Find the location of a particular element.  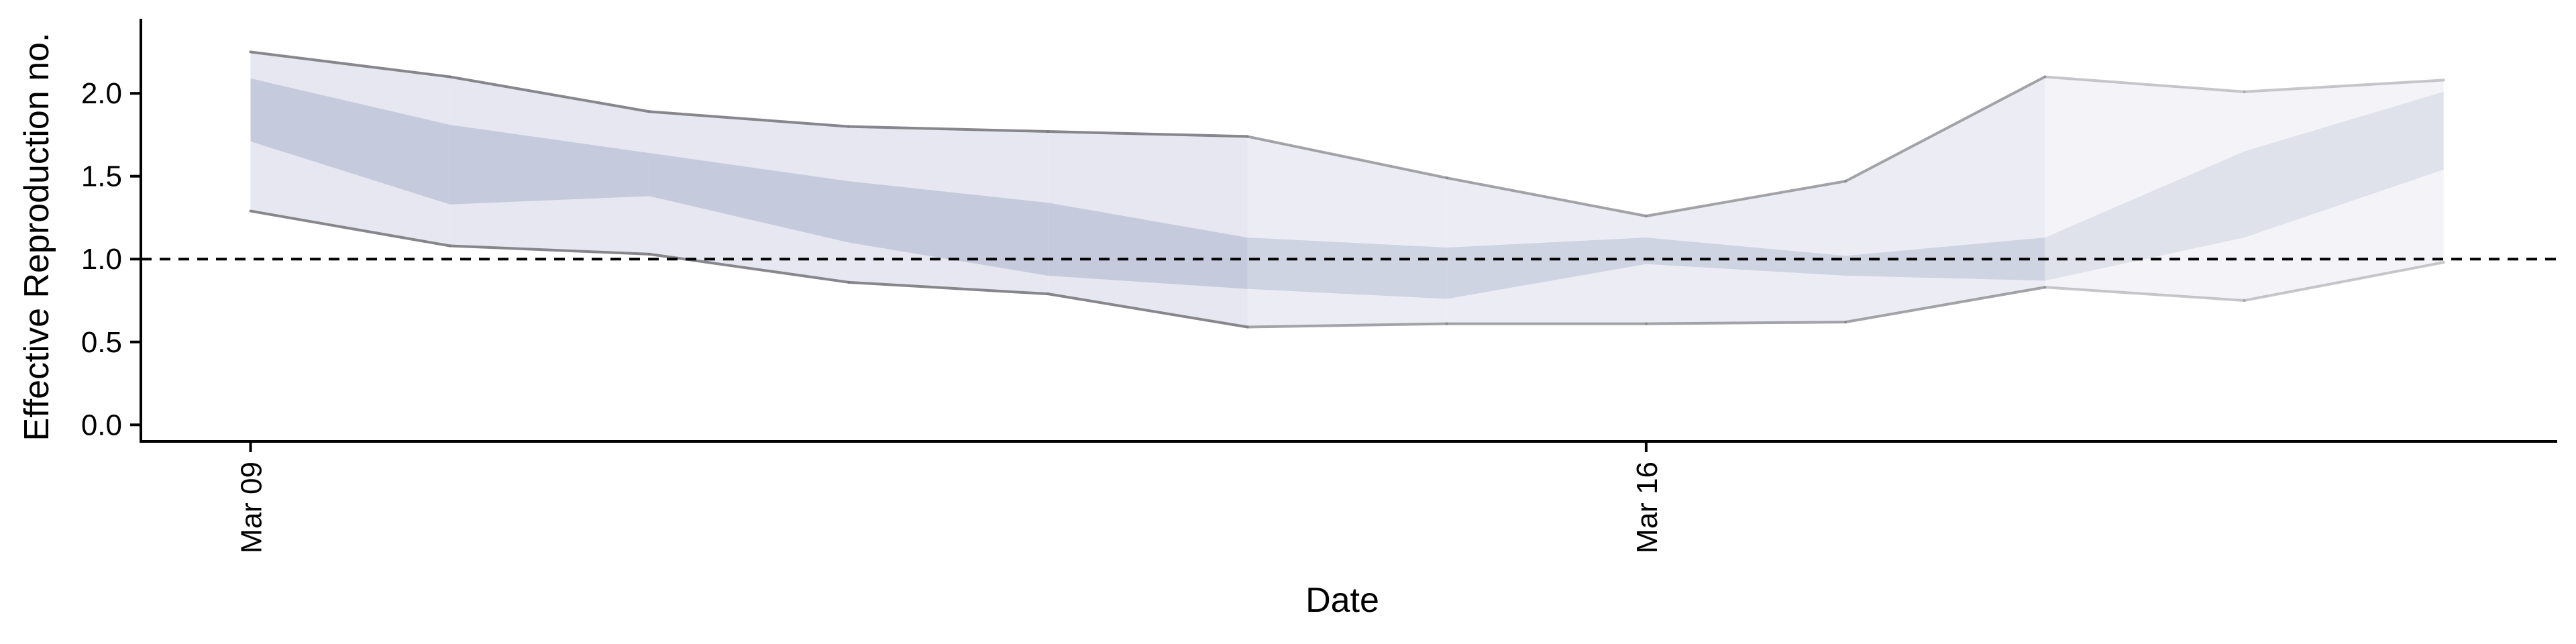

x-tick-label: Mar 16 is located at coordinates (1647, 507).